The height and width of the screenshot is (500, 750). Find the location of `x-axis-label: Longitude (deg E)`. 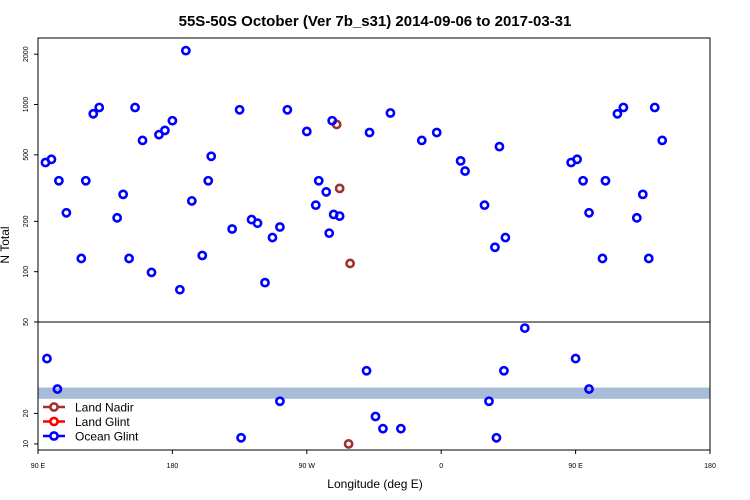

x-axis-label: Longitude (deg E) is located at coordinates (374, 484).